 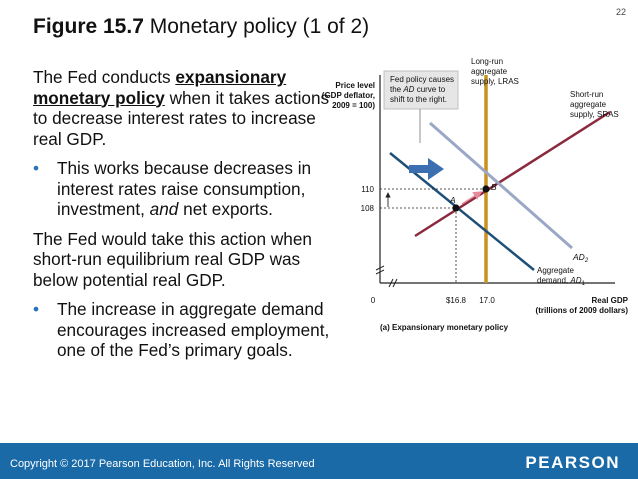 I want to click on callout-box, so click(x=421, y=90).